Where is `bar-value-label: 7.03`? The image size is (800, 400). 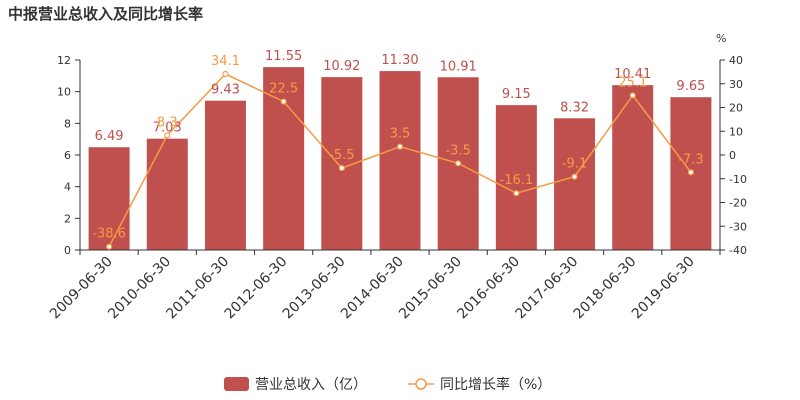
bar-value-label: 7.03 is located at coordinates (167, 128).